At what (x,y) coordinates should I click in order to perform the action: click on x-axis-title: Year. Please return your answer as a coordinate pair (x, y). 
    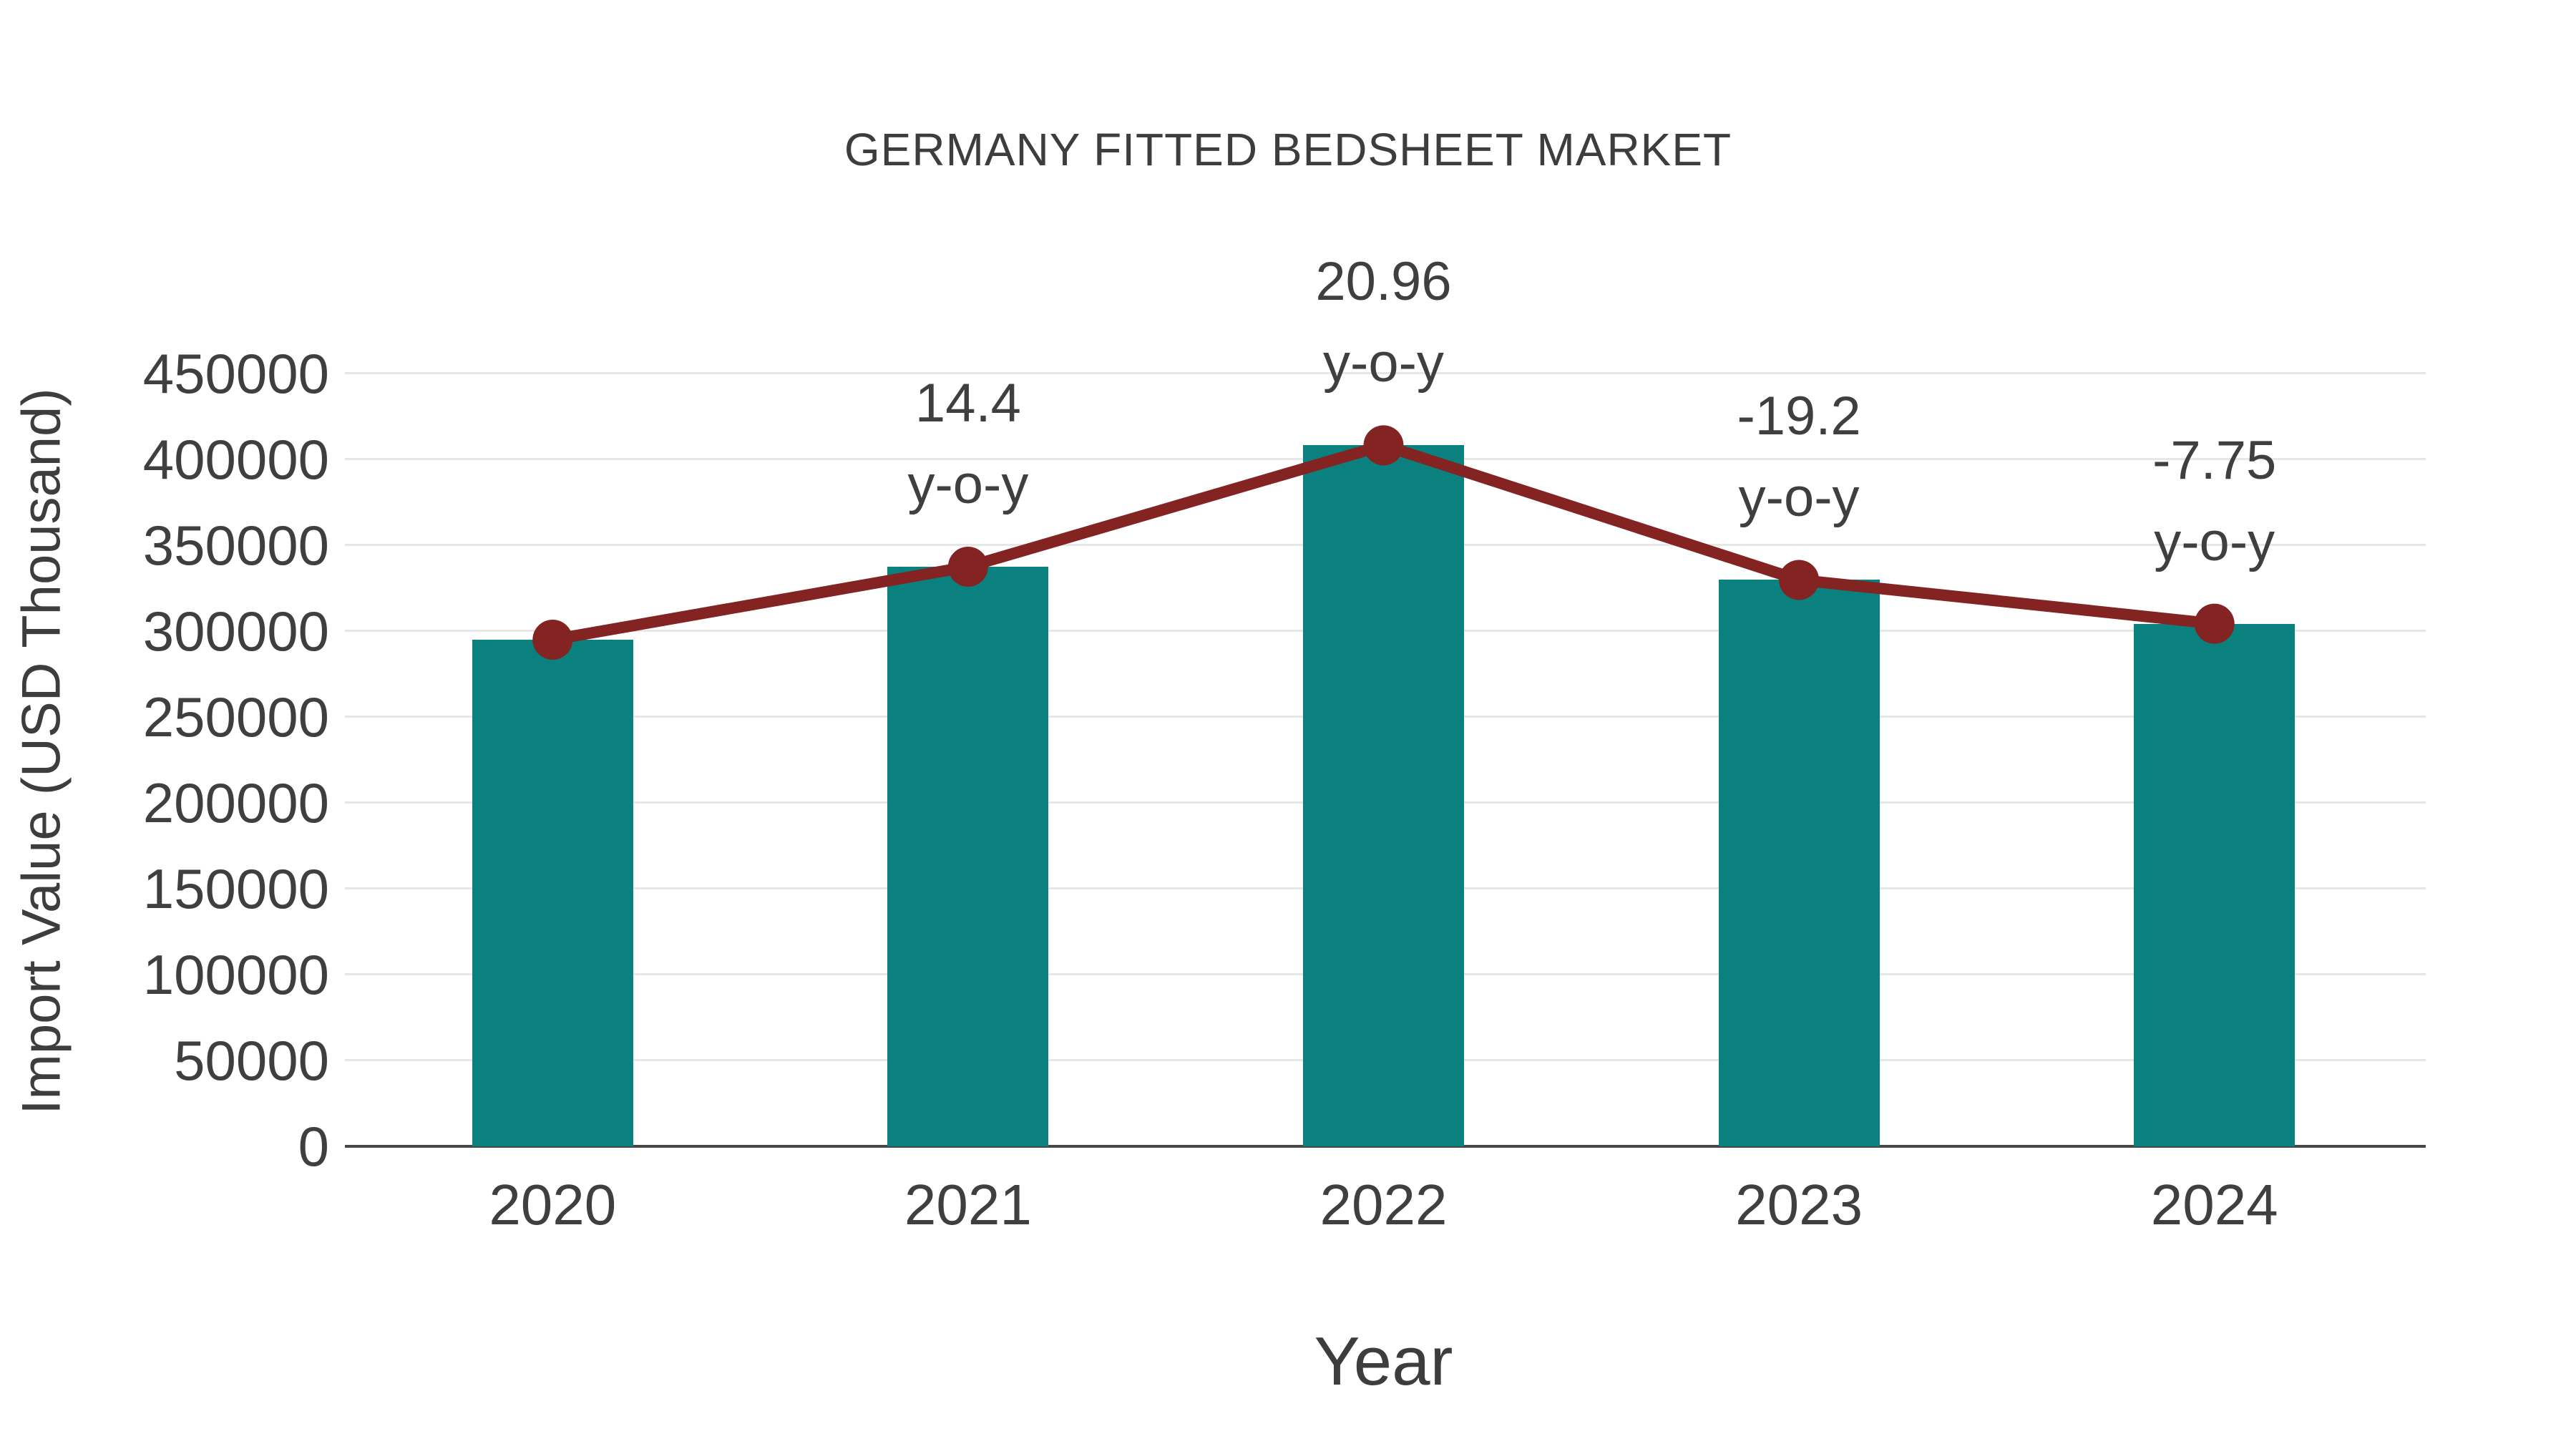
    Looking at the image, I should click on (1383, 1361).